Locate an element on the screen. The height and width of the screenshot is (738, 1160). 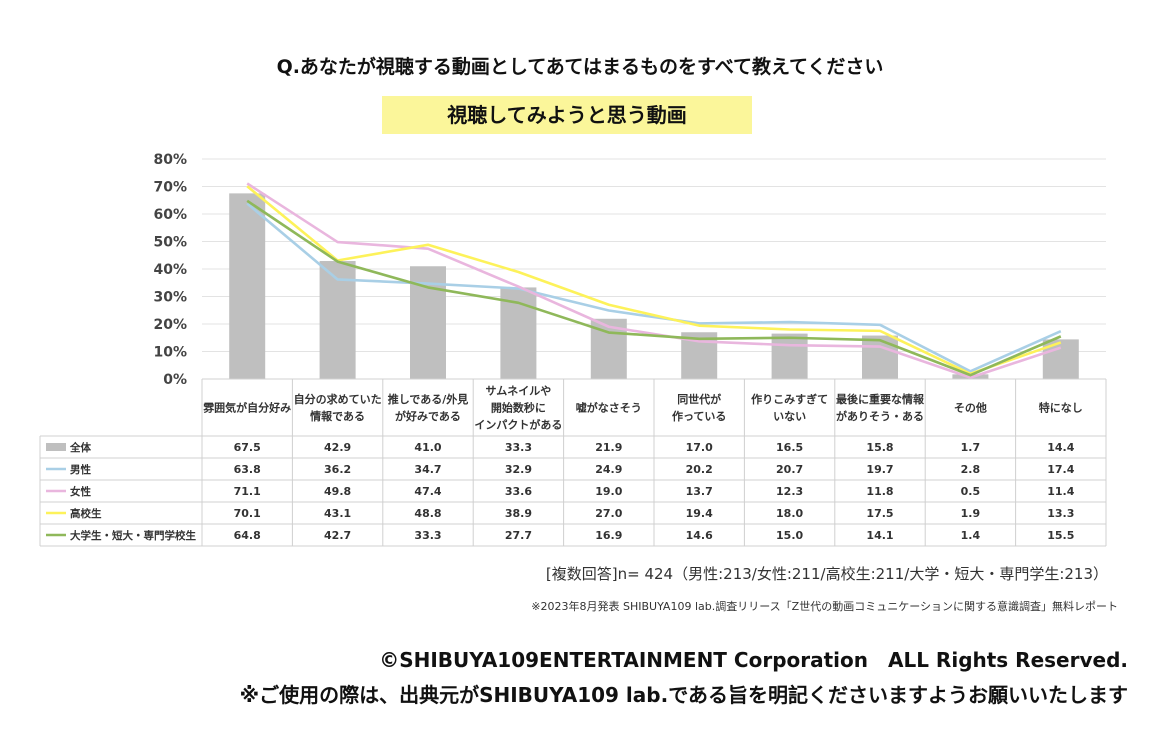
y-tick-label: 70% is located at coordinates (170, 188).